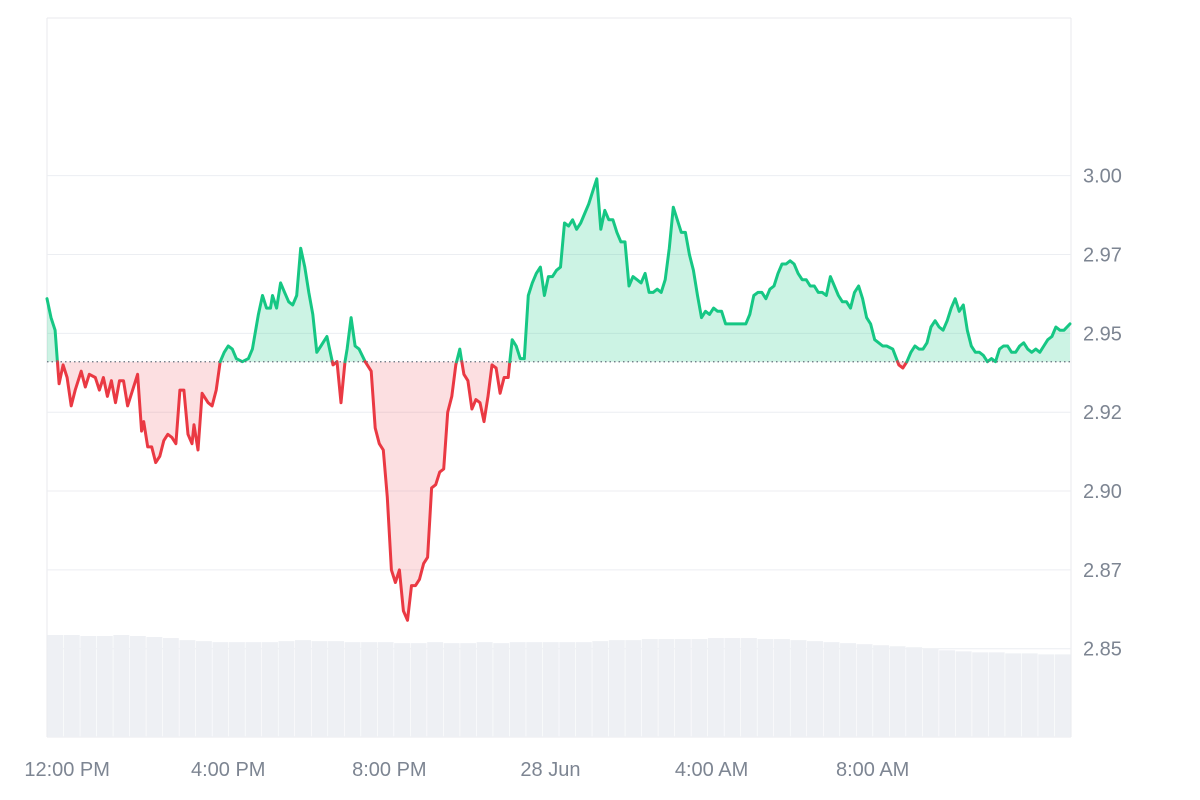 The width and height of the screenshot is (1200, 800). I want to click on volume-bars, so click(559, 686).